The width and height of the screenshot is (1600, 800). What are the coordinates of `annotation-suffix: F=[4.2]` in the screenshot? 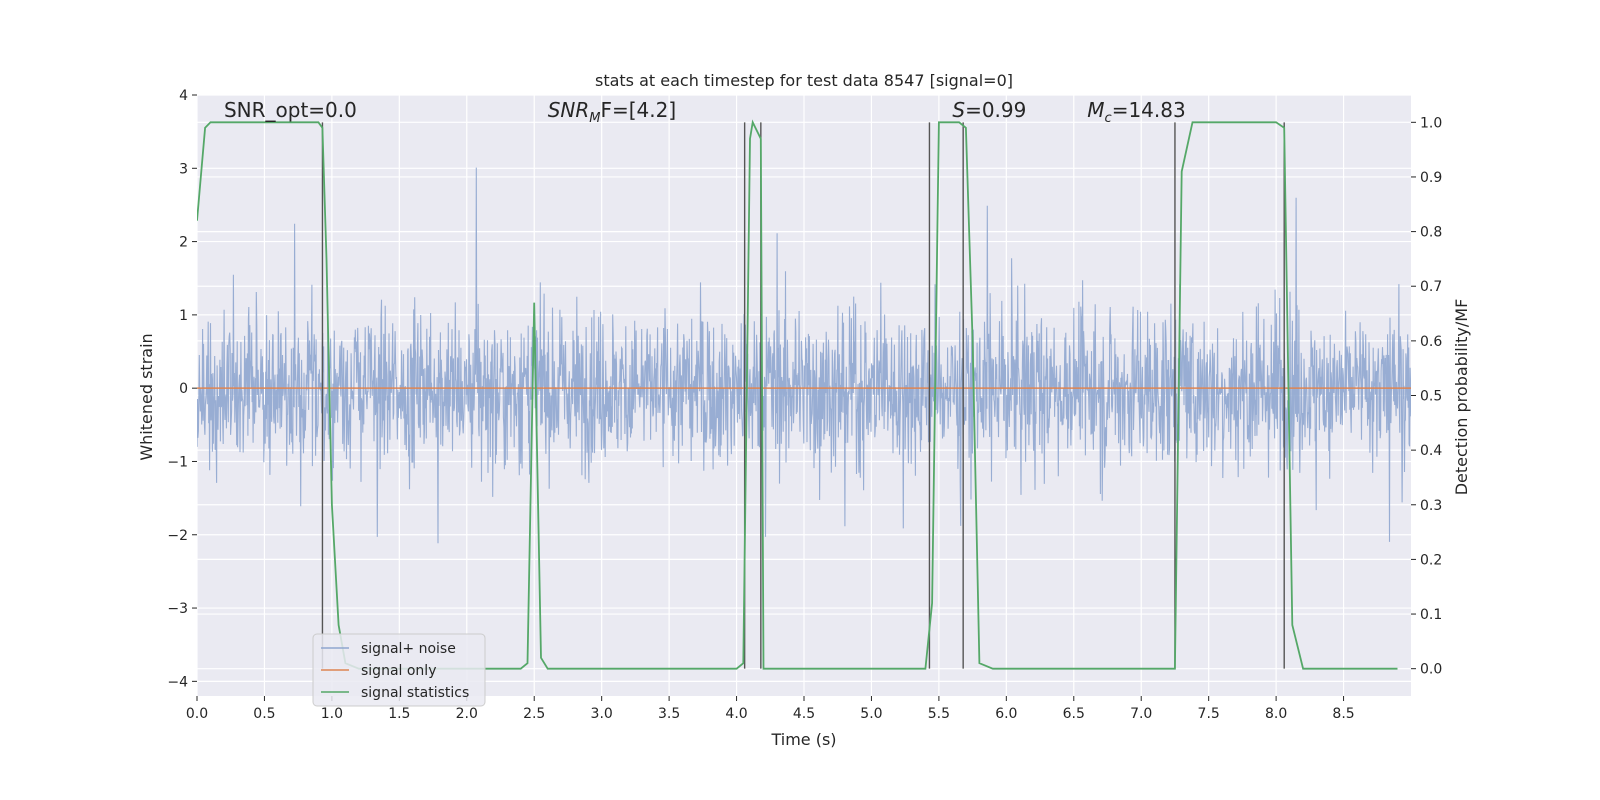 It's located at (638, 110).